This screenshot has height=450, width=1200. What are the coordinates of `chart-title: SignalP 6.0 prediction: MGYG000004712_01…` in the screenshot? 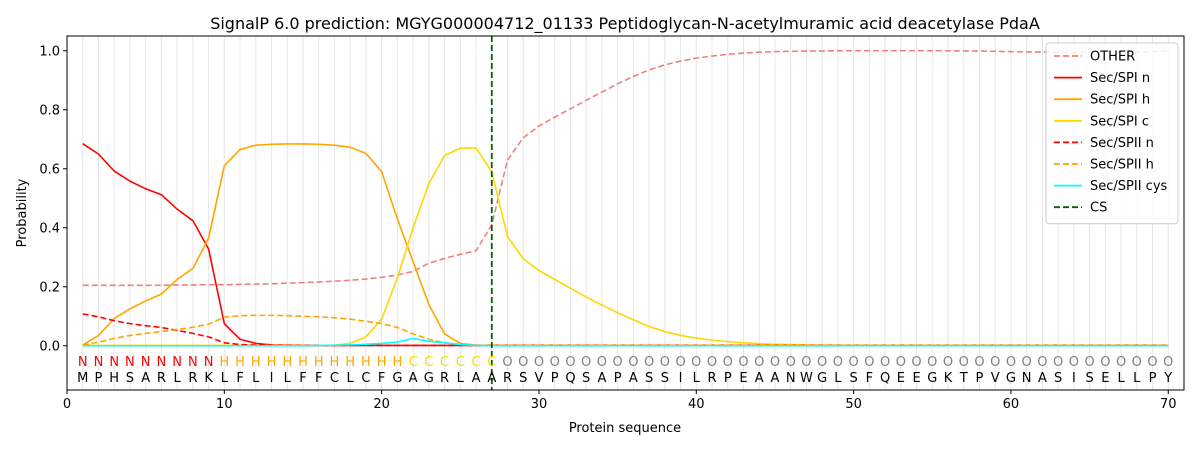 It's located at (625, 24).